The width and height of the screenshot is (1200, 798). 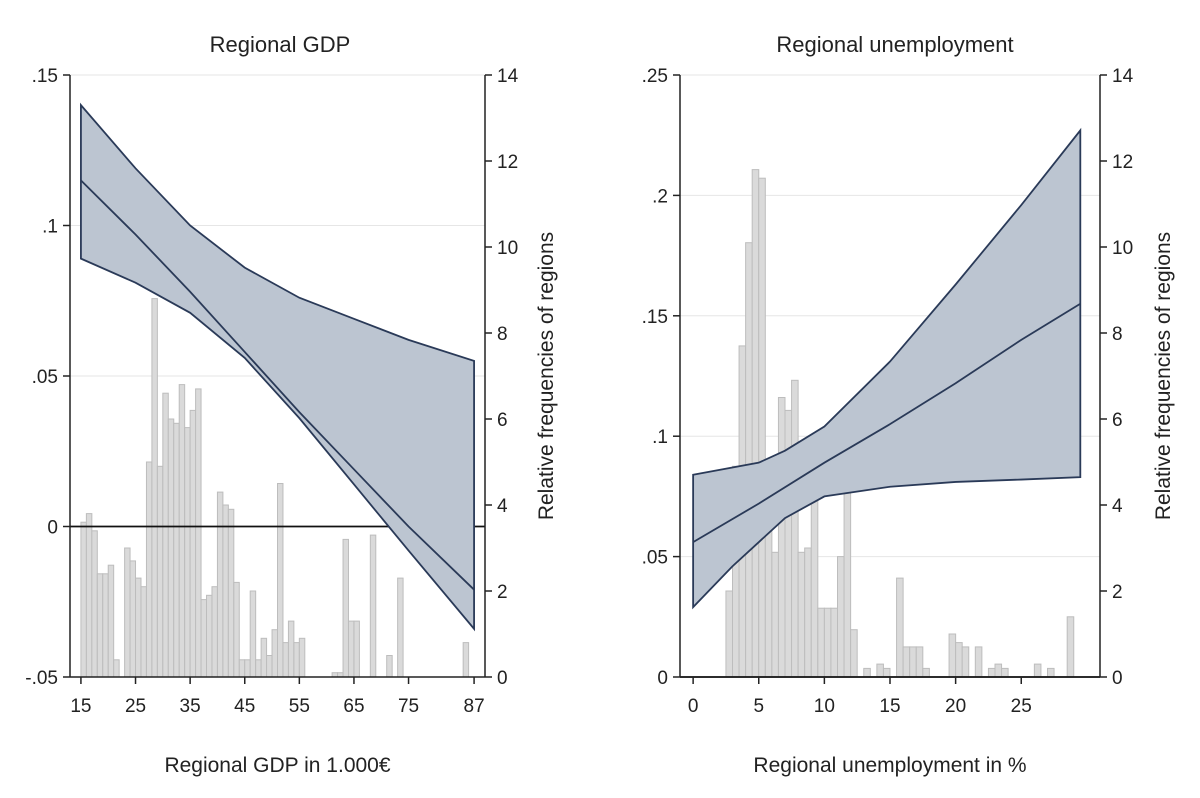 I want to click on x-tick-label: 35, so click(x=190, y=706).